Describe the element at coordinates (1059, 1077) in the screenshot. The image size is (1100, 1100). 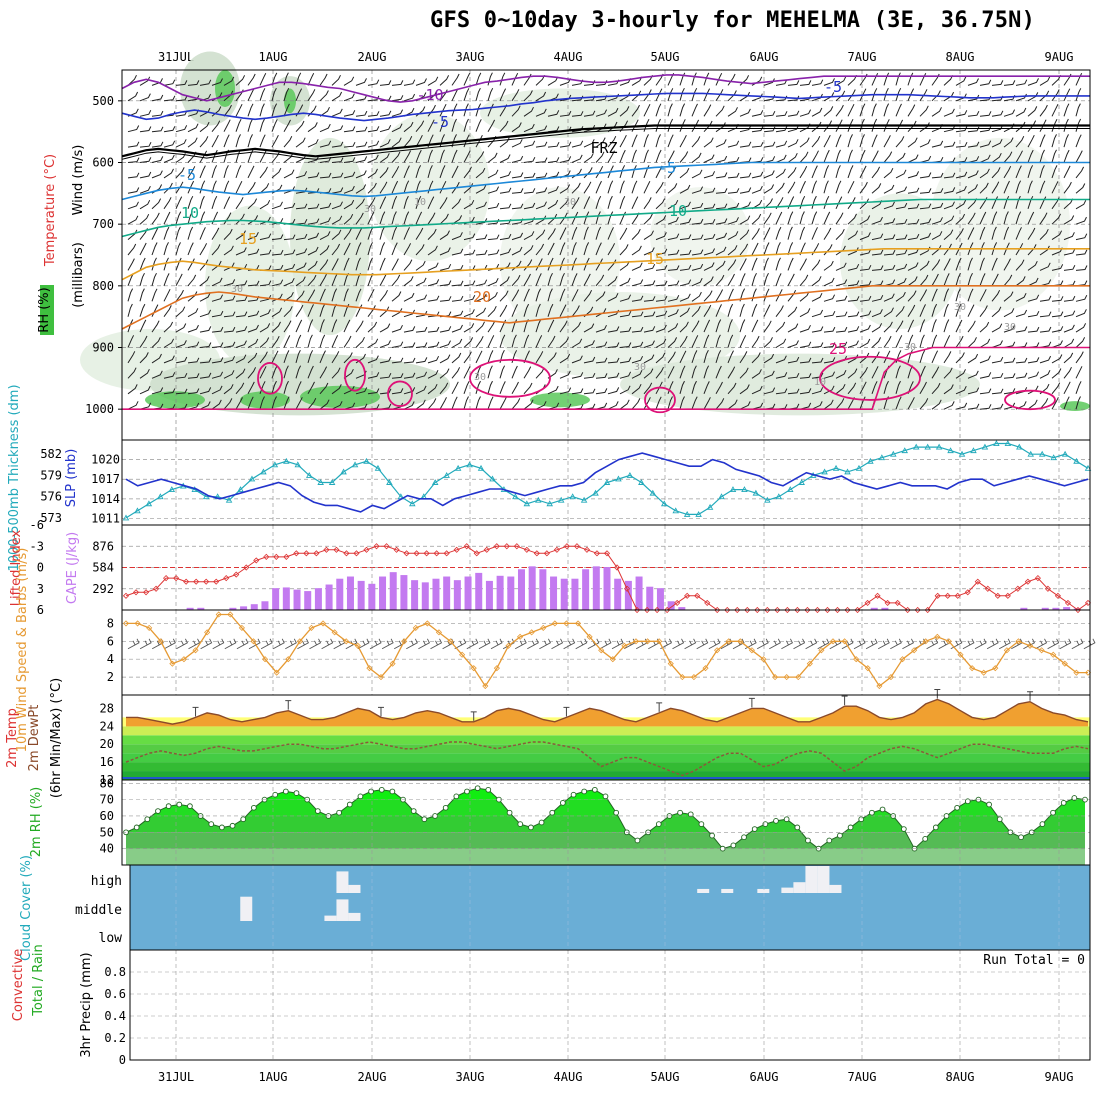
I see `date-label-bottom: 9AUG` at that location.